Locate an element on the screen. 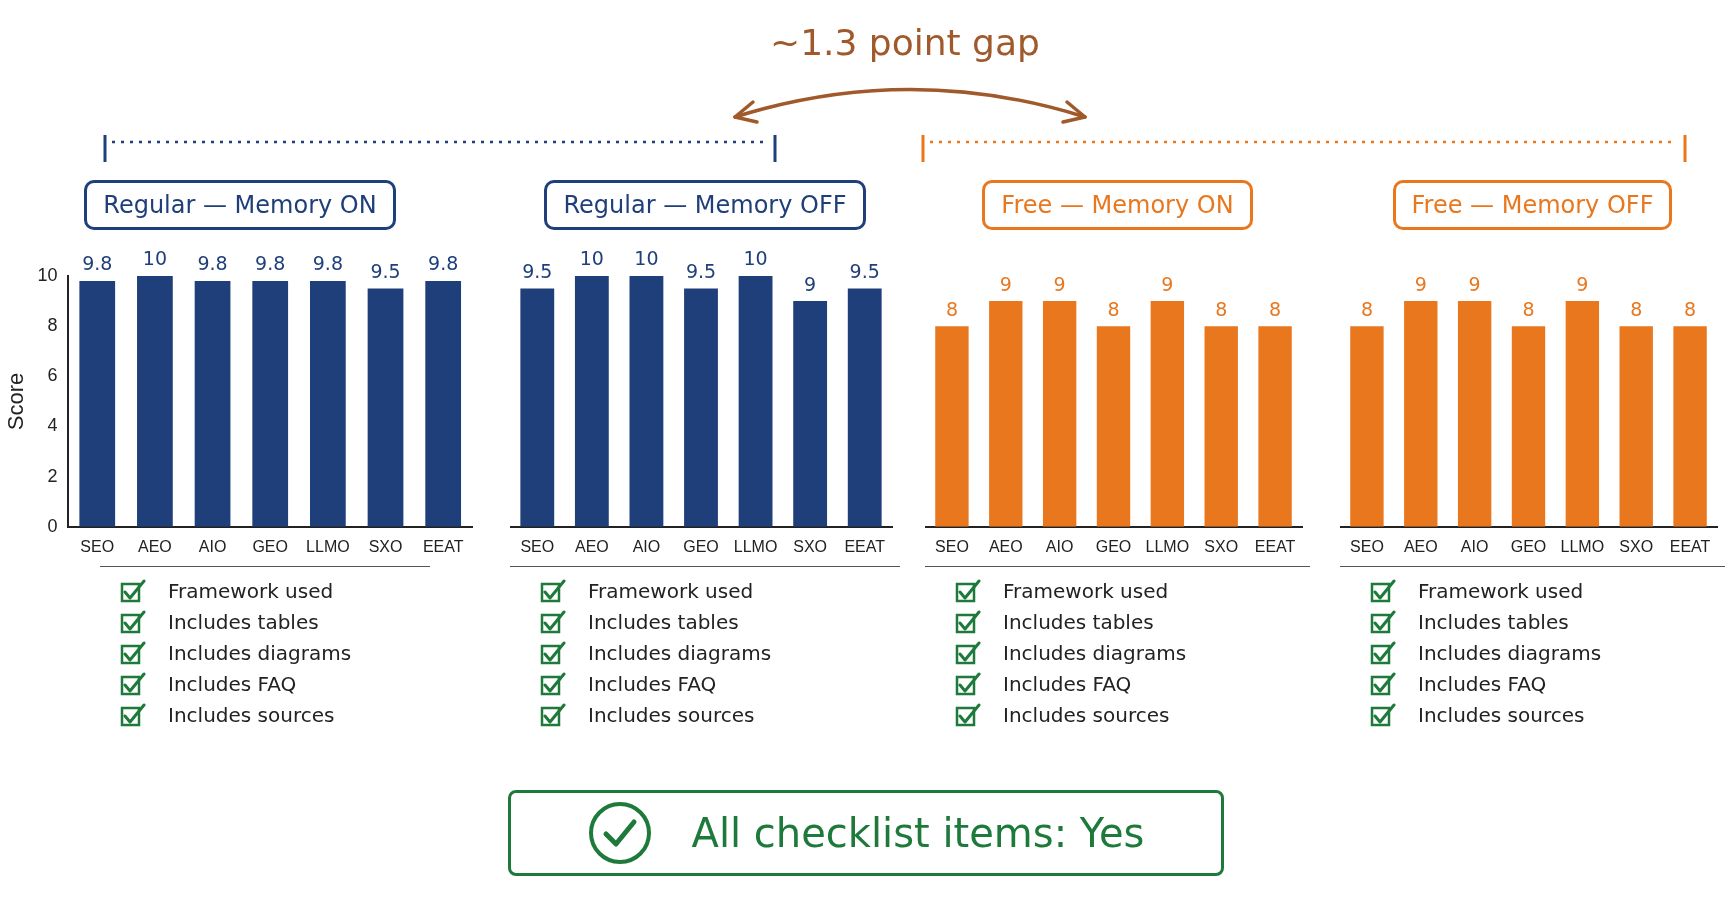  chart-title: Regular — Memory ON is located at coordinates (240, 205).